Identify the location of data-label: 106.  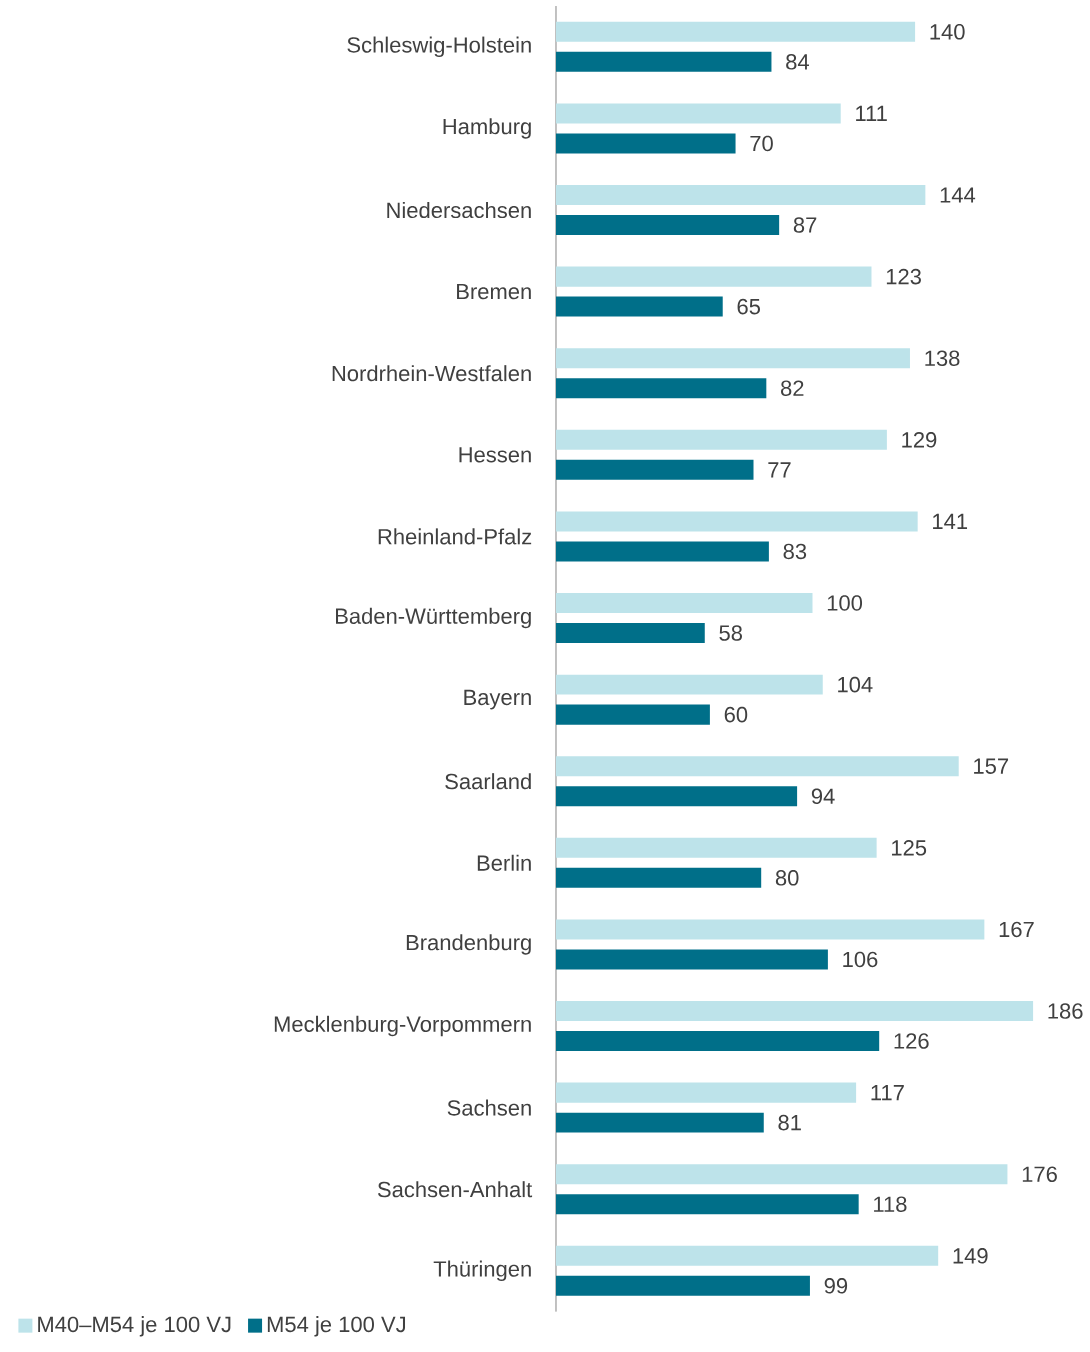
(860, 959).